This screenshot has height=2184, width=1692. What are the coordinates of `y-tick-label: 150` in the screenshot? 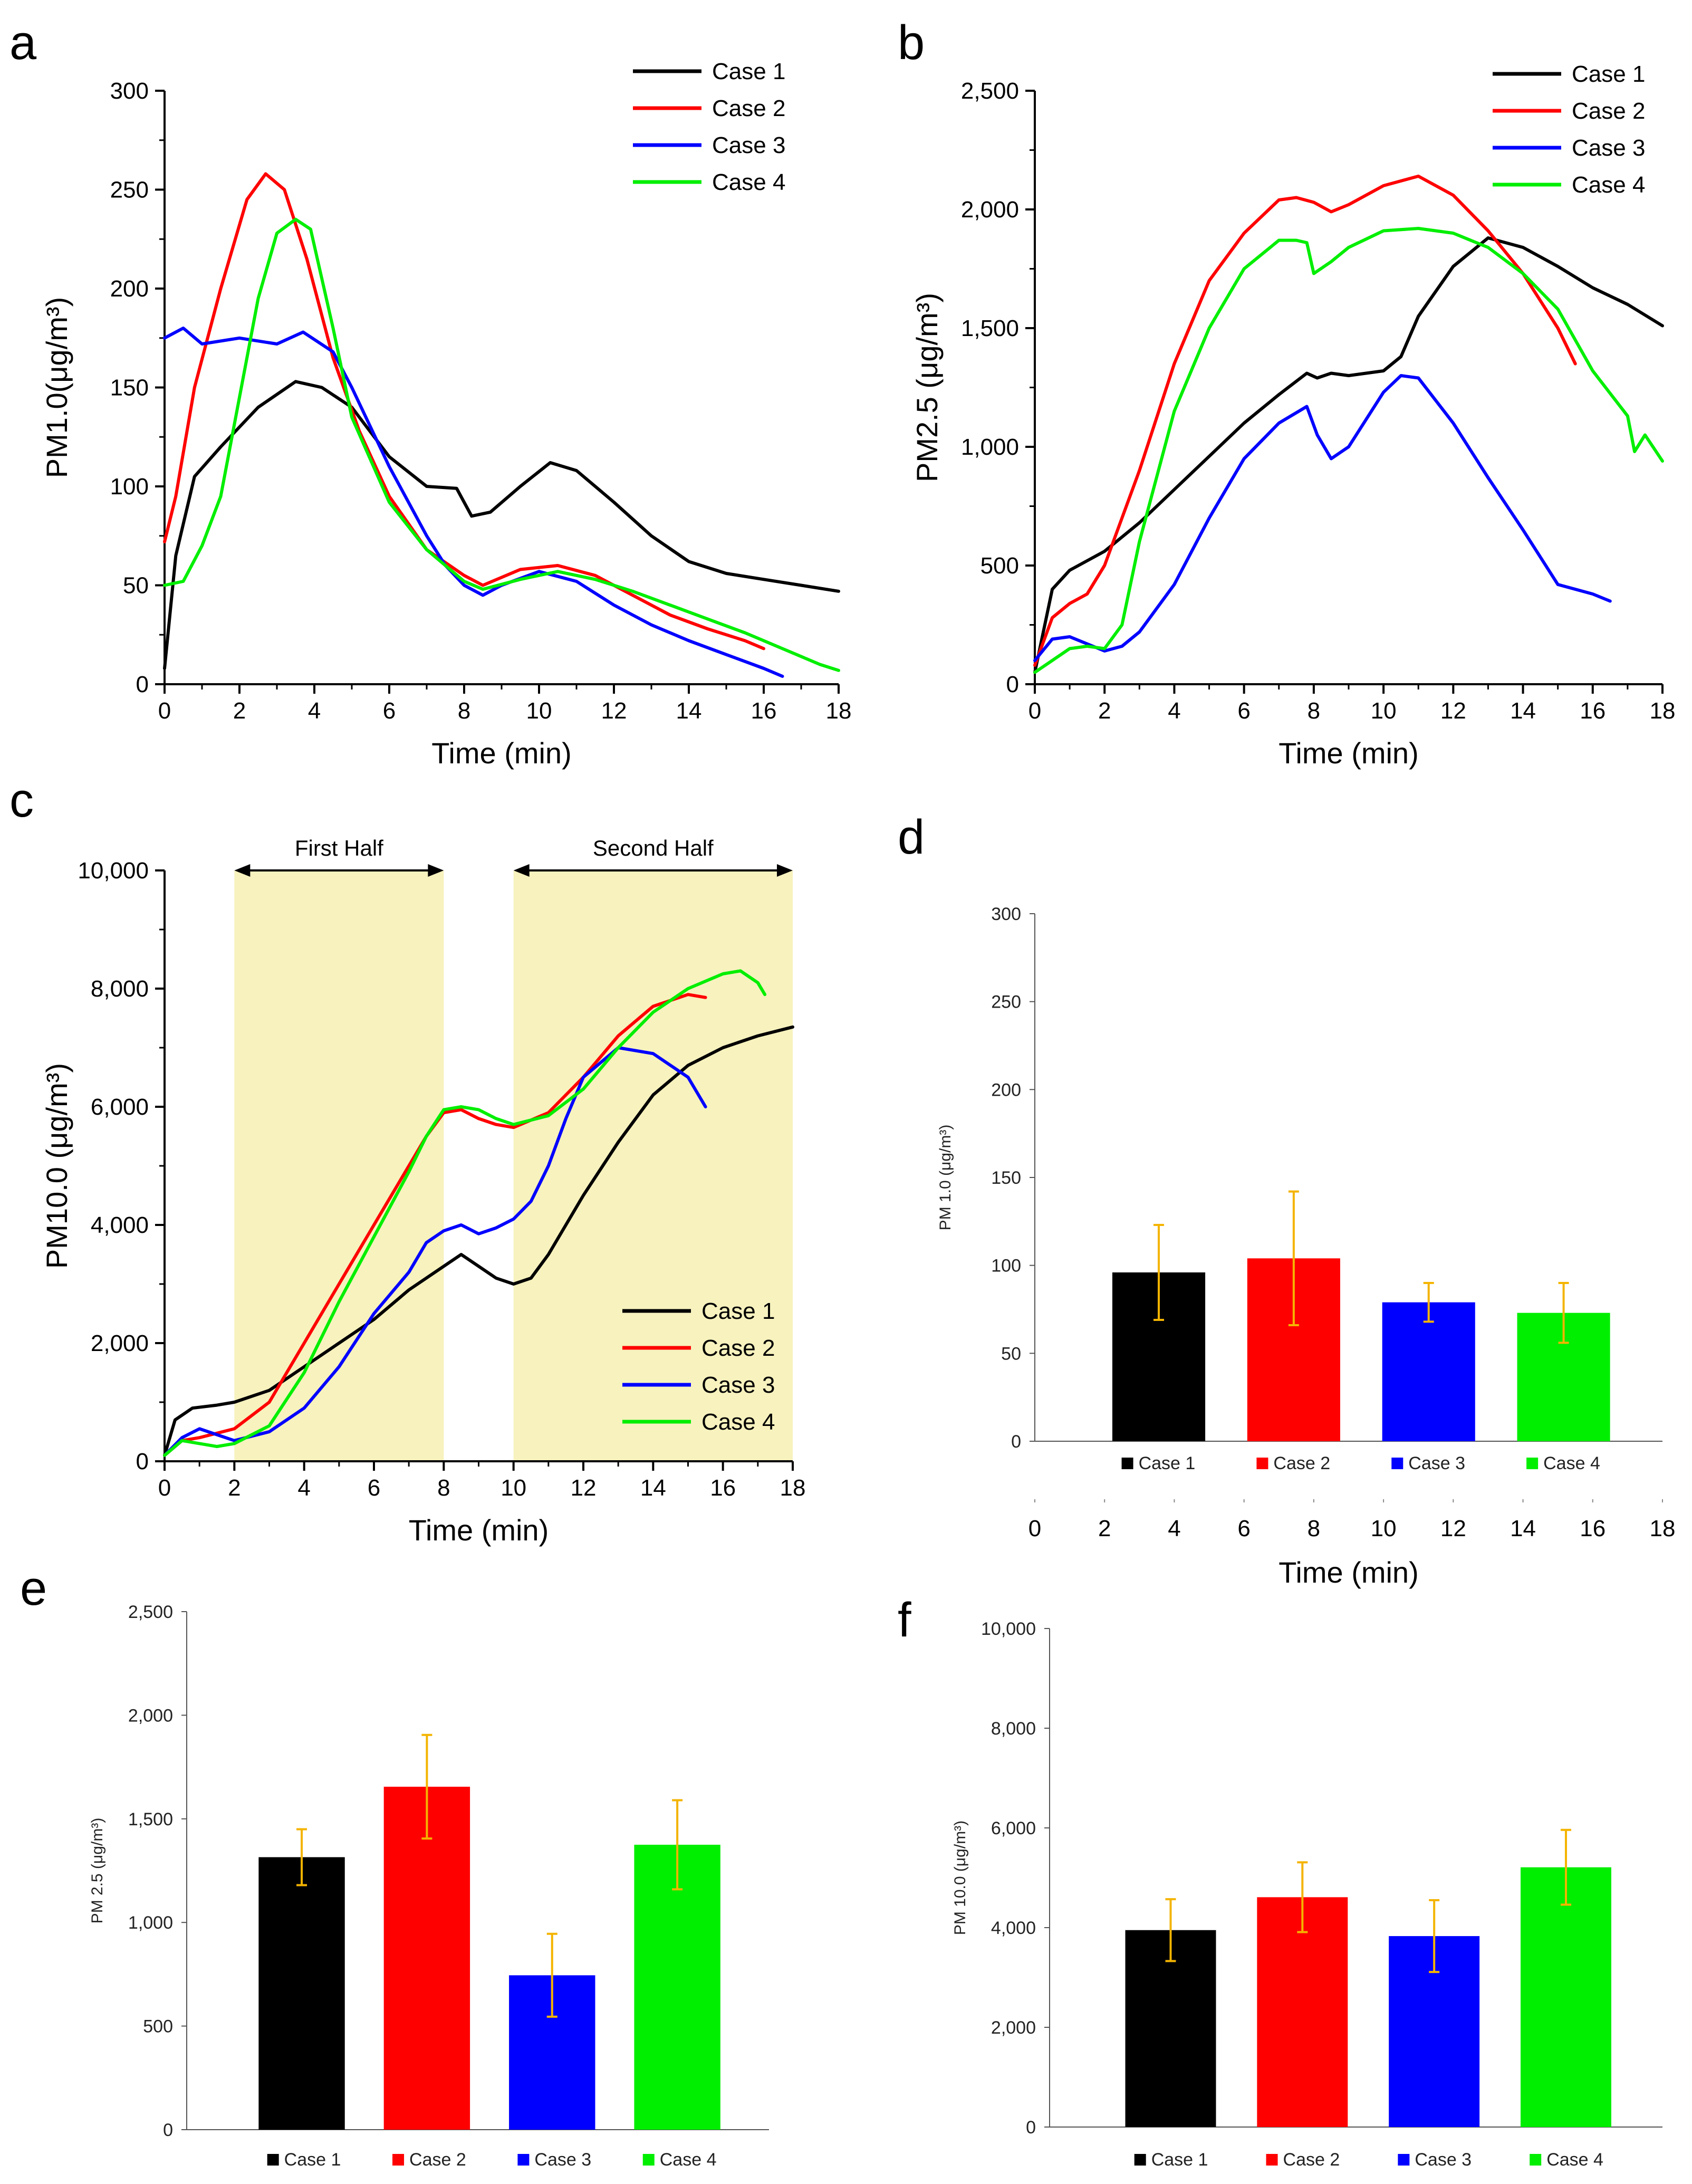 It's located at (129, 388).